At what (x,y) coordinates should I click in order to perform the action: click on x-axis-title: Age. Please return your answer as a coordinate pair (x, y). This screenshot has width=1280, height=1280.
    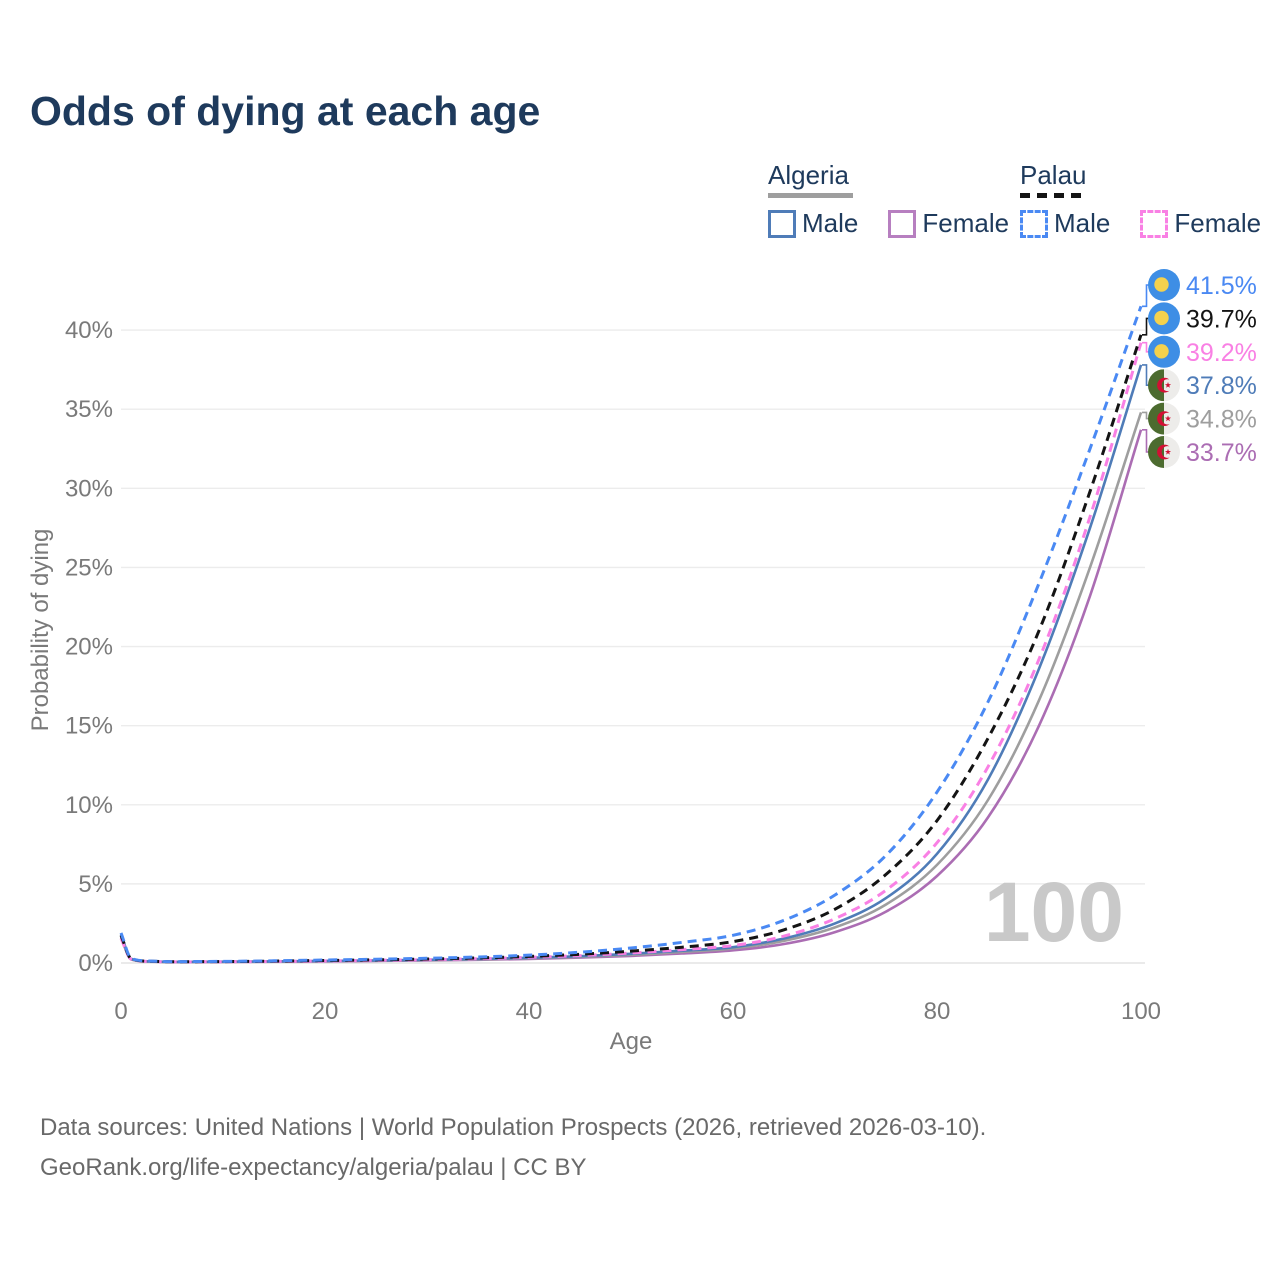
    Looking at the image, I should click on (631, 1041).